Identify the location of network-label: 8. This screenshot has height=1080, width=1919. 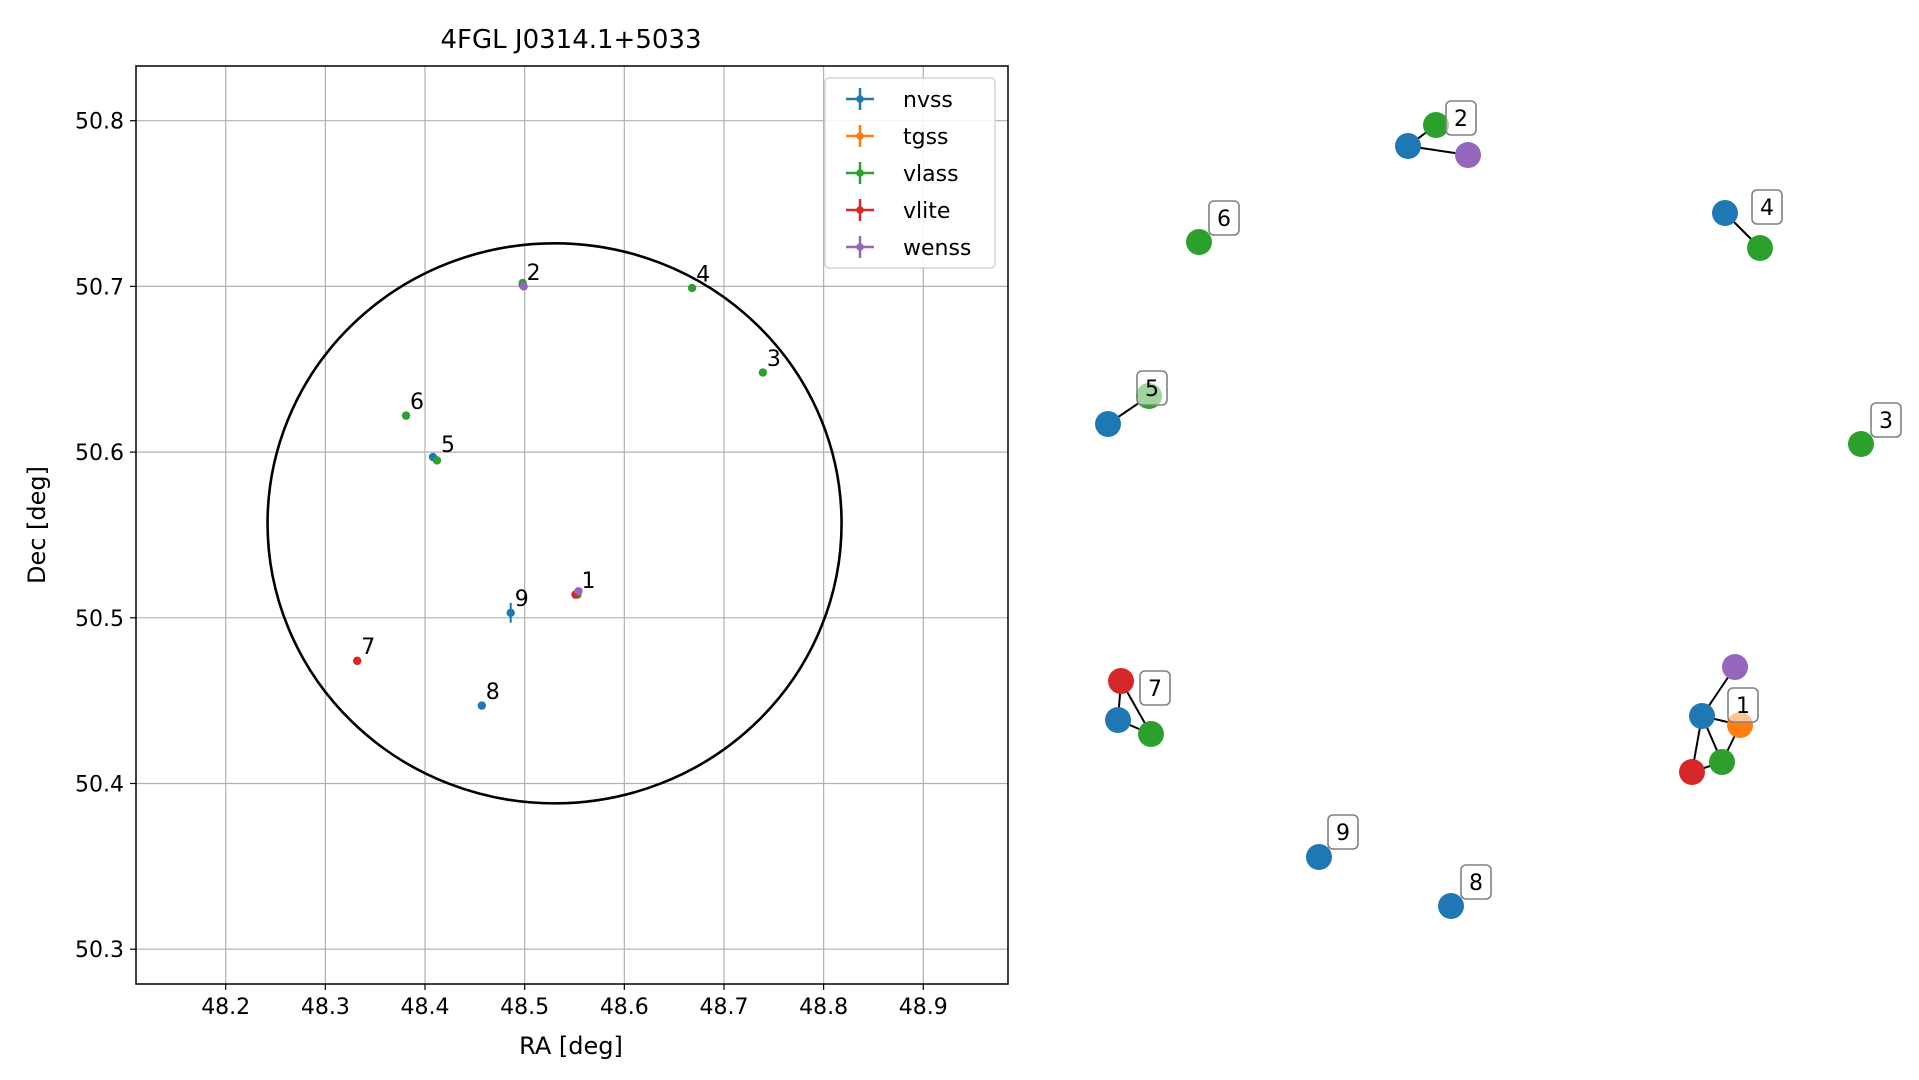
(1476, 883).